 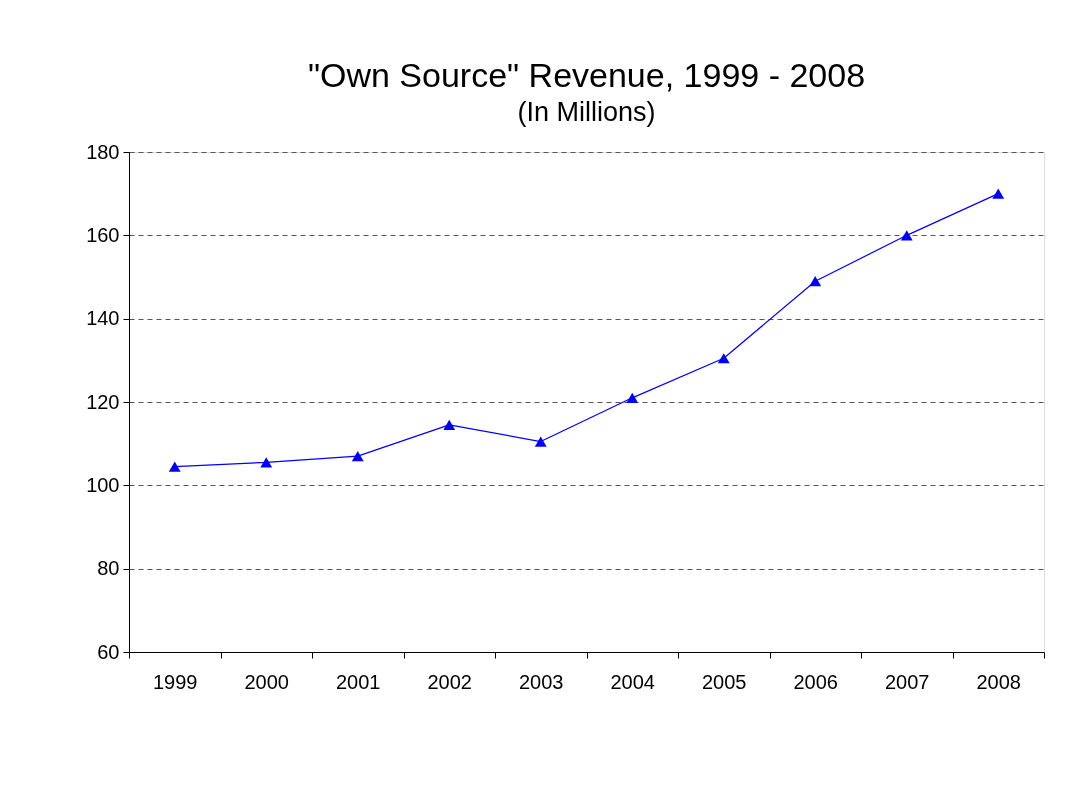 I want to click on x-tick-label: 1999, so click(x=175, y=681).